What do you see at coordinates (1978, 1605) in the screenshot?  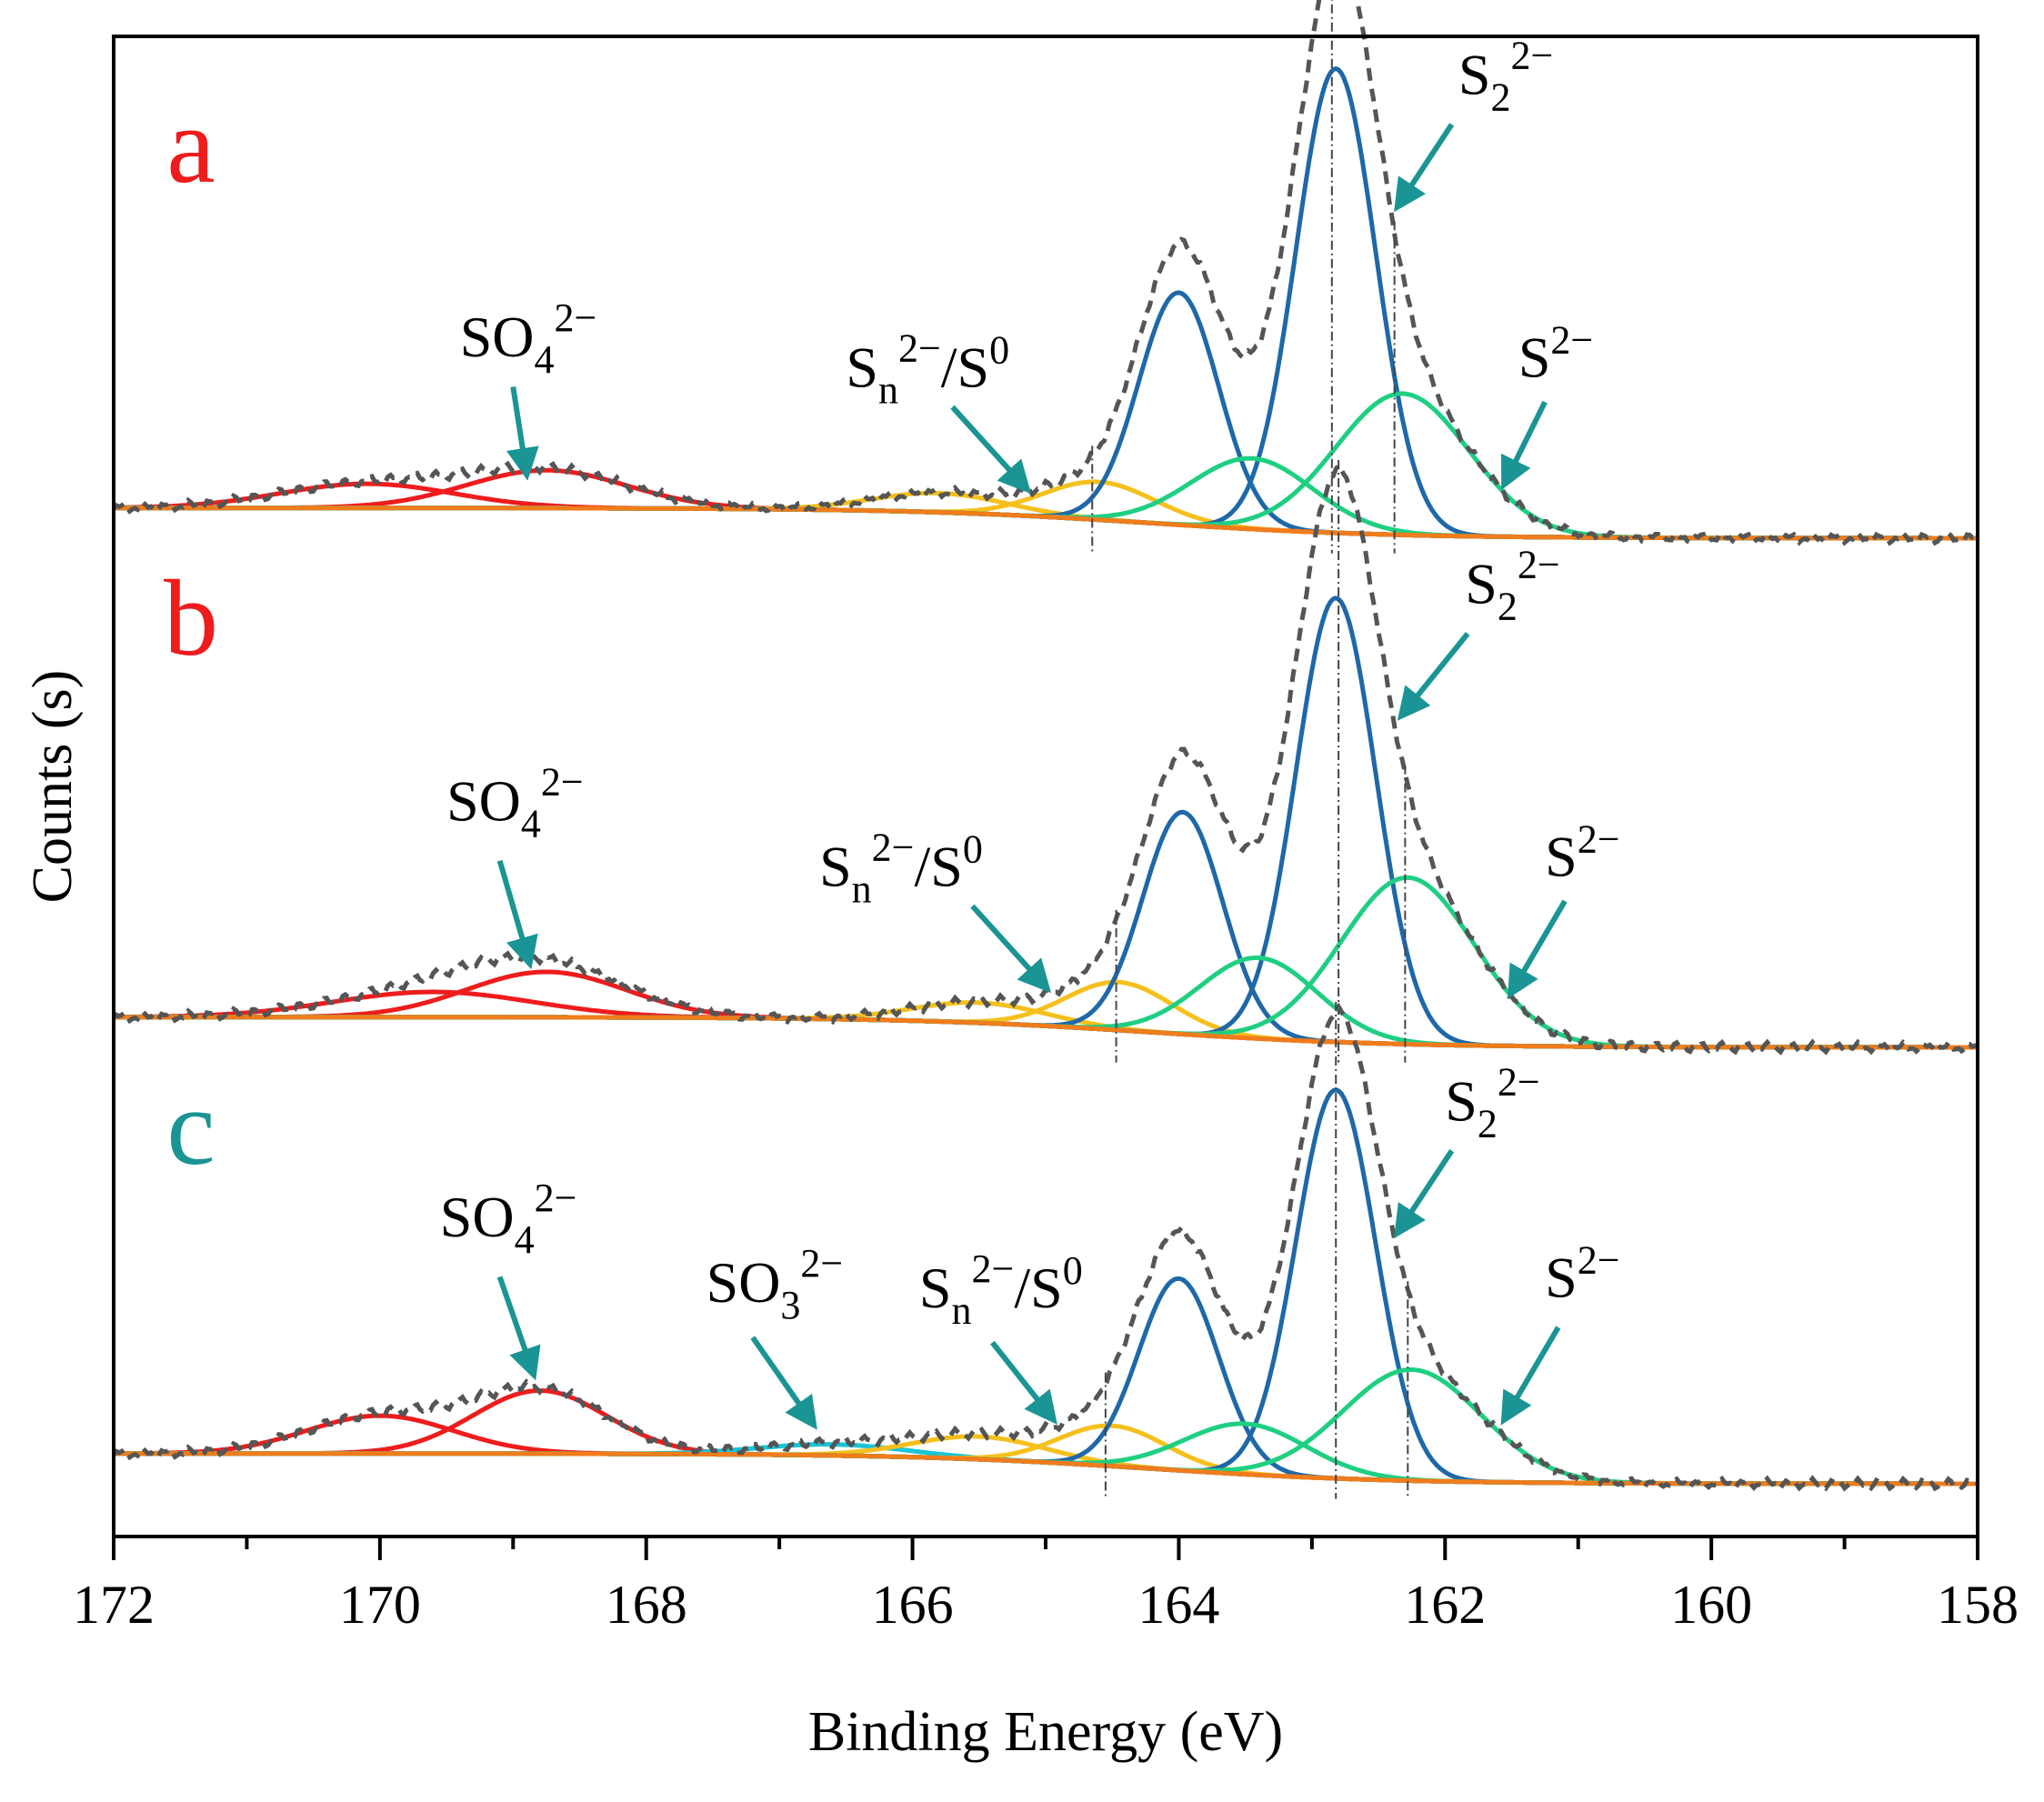 I see `x-tick-label: 158` at bounding box center [1978, 1605].